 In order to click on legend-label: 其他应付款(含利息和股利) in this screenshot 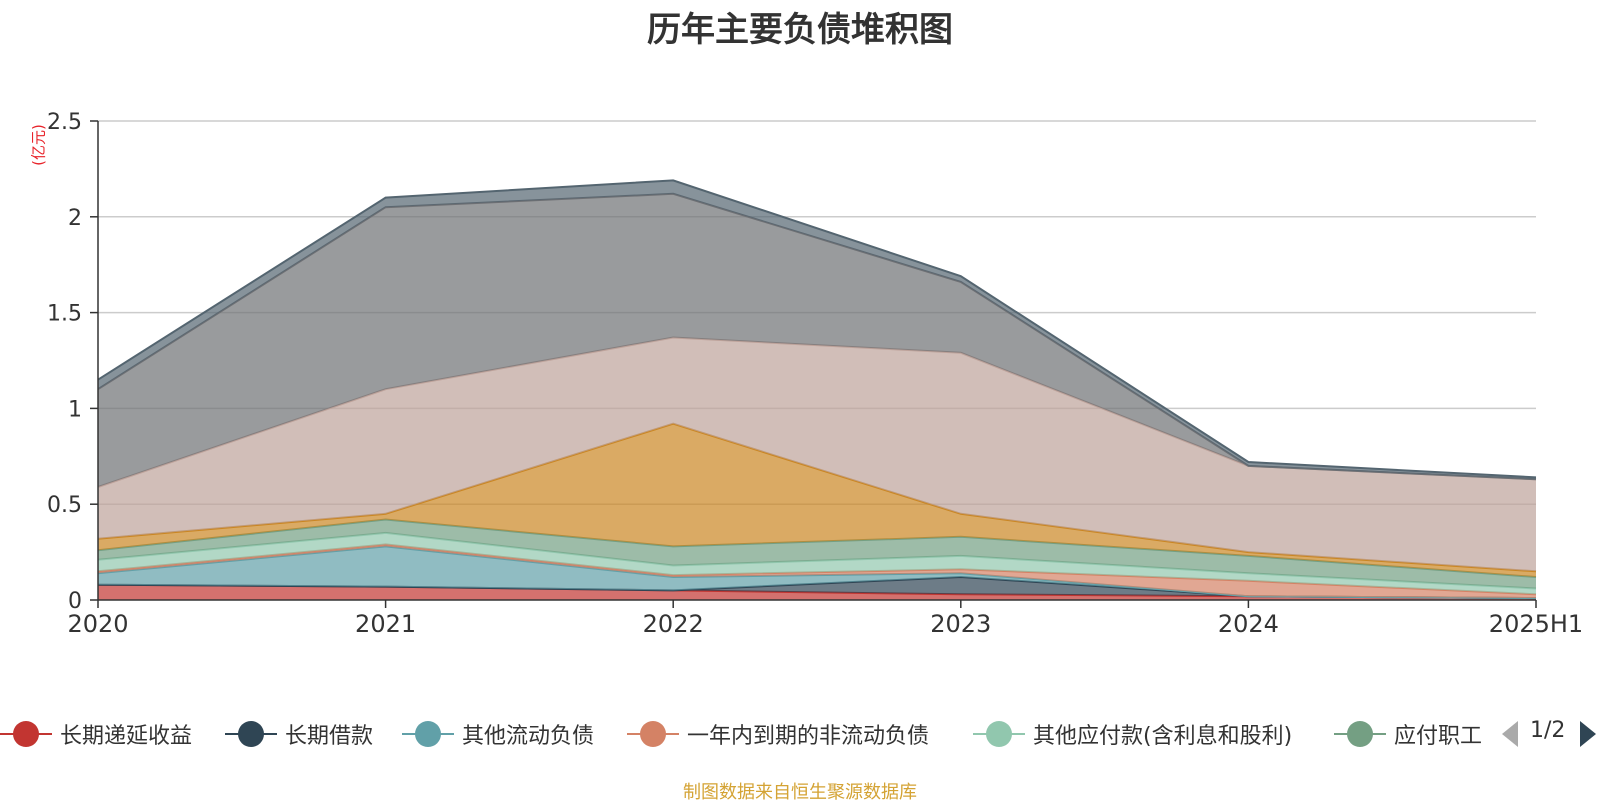, I will do `click(1163, 736)`.